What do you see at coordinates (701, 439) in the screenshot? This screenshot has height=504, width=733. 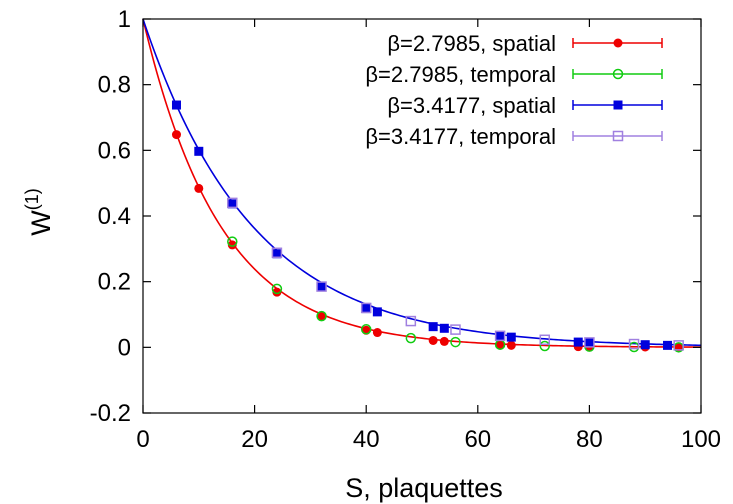 I see `x-tick-label: 100` at bounding box center [701, 439].